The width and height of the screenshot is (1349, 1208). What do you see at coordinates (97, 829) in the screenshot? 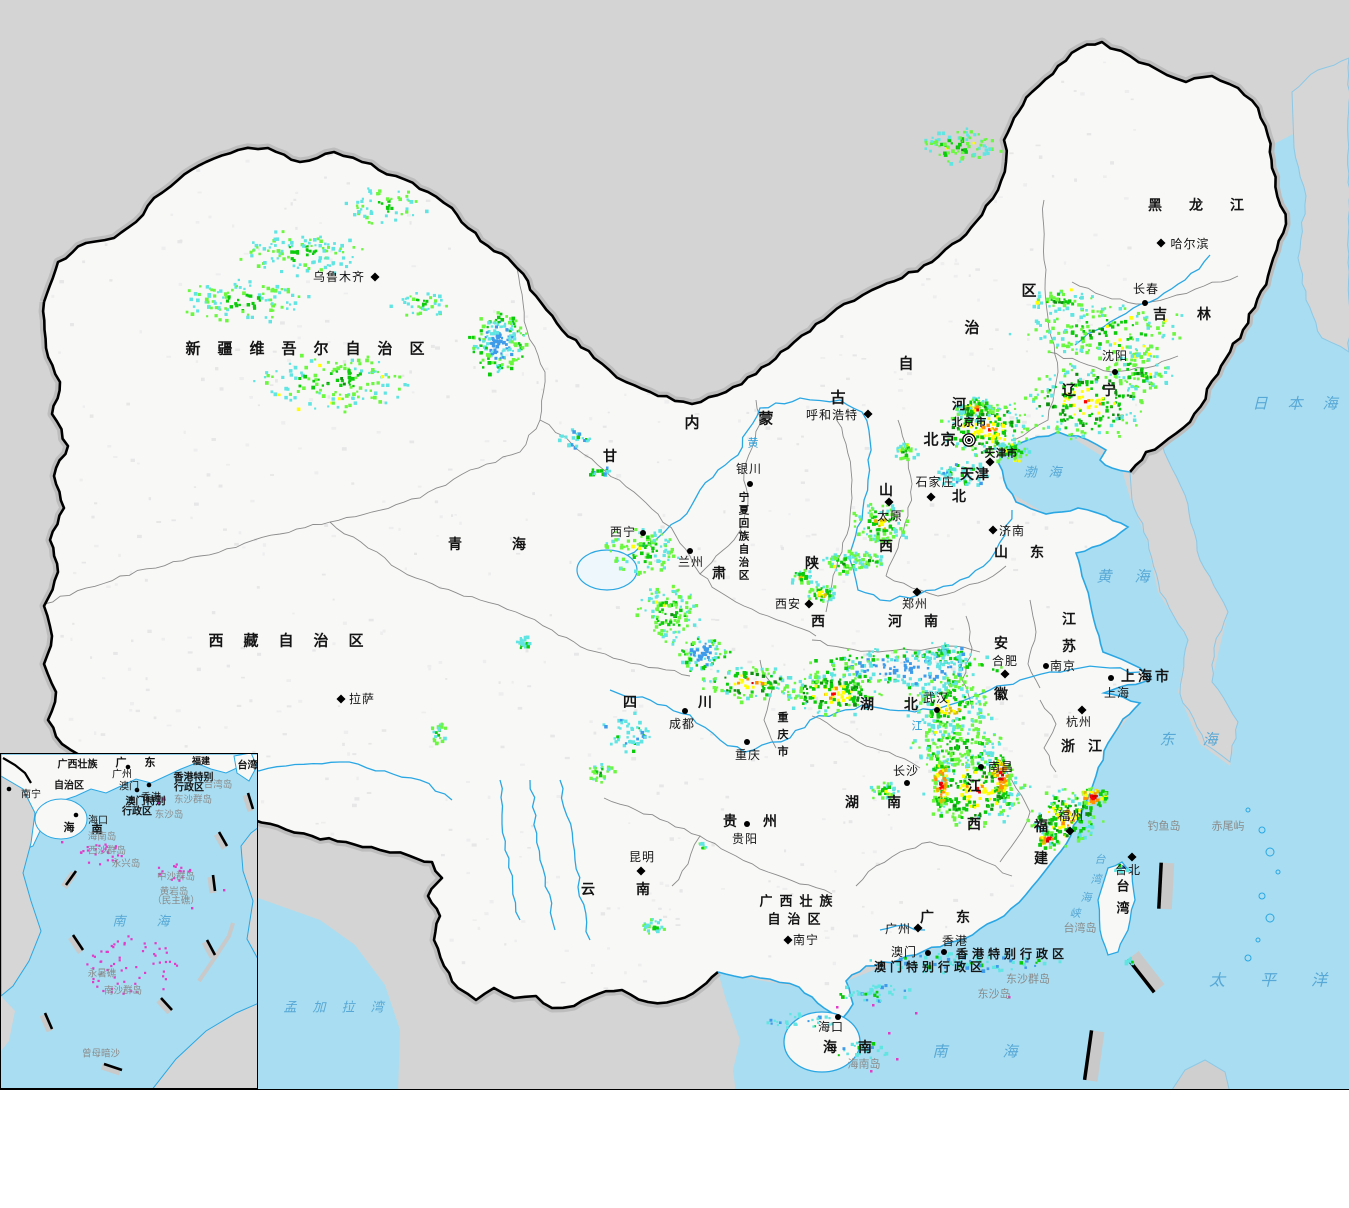
I see `inset-province-label: 南` at bounding box center [97, 829].